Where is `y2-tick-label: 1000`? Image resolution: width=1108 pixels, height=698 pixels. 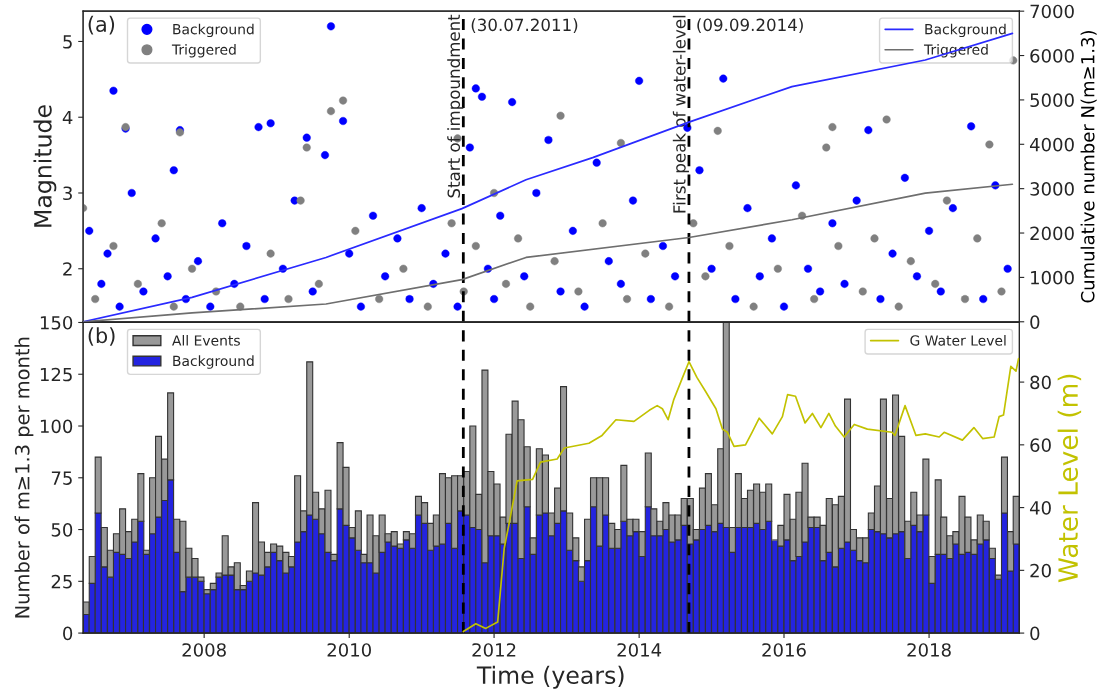
y2-tick-label: 1000 is located at coordinates (1052, 277).